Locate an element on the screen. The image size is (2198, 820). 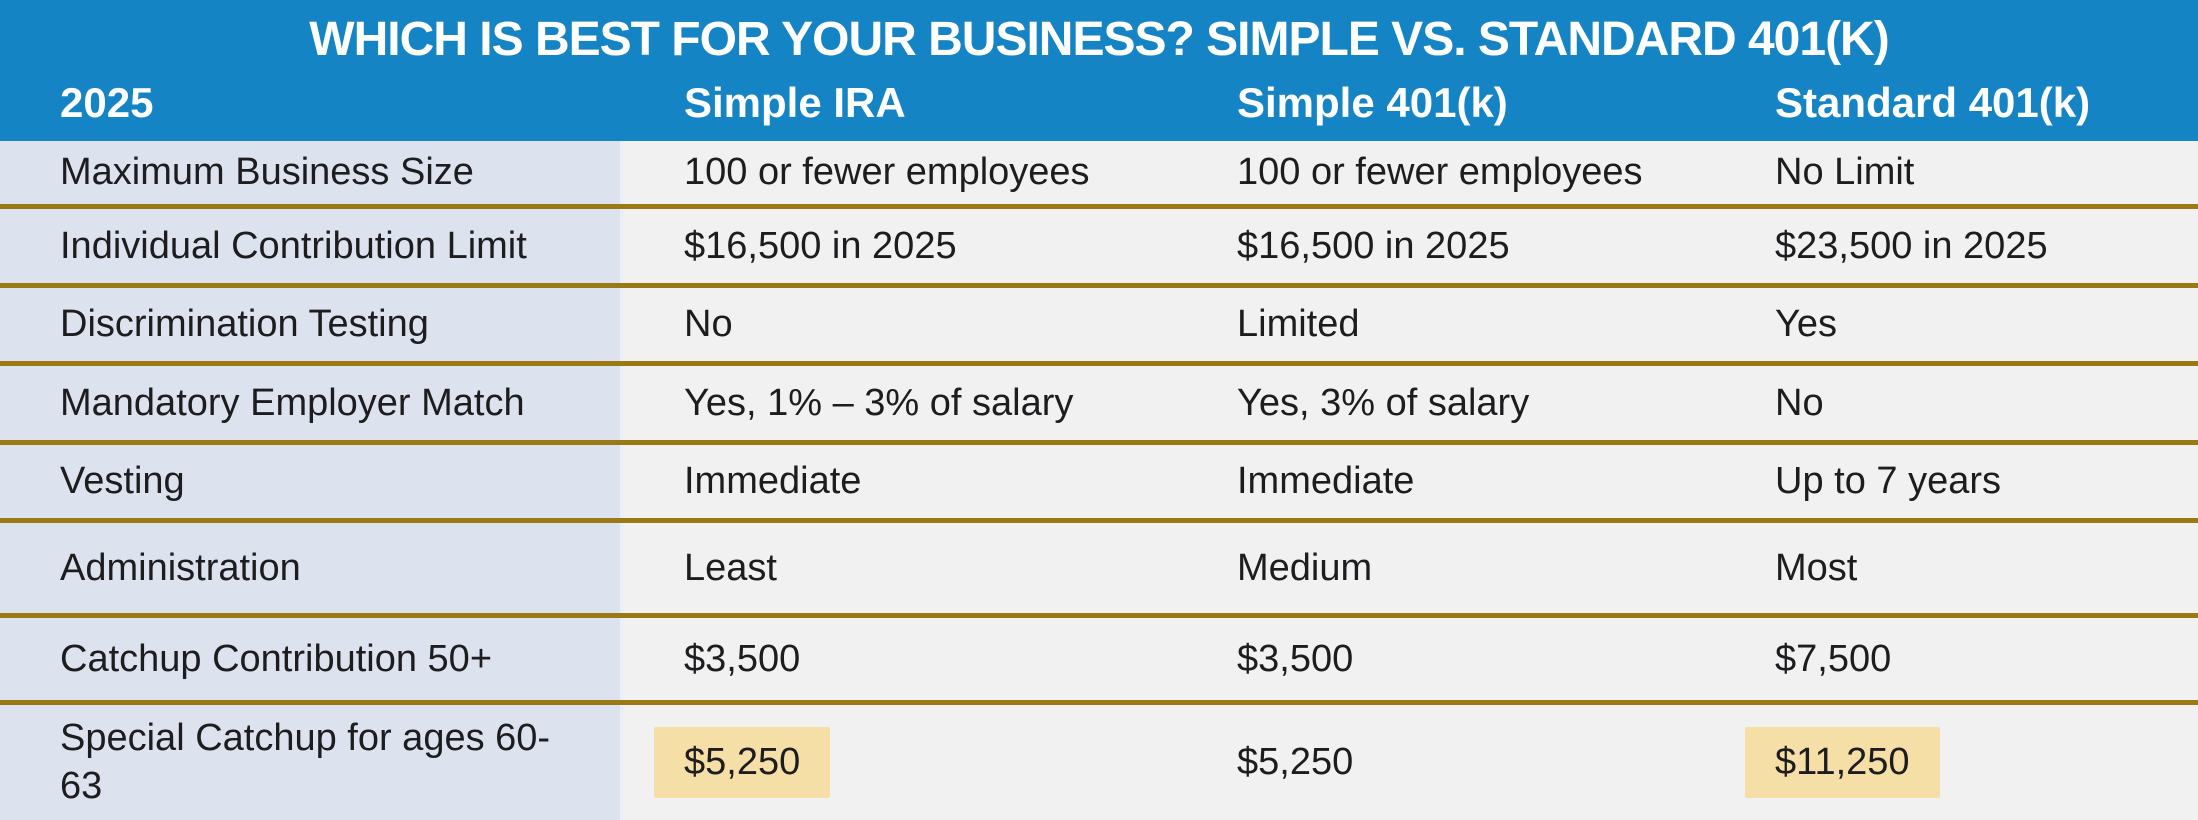
cell-standard-401k: Up to 7 years is located at coordinates (1888, 481).